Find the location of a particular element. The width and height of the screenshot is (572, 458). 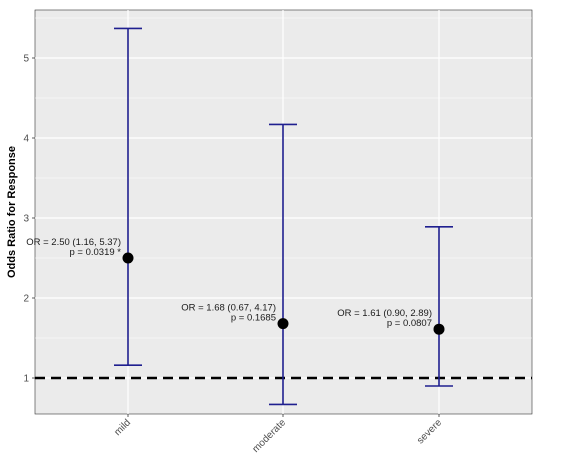

annotation-or-mild: OR = 2.50 (1.16, 5.37) is located at coordinates (73, 242).